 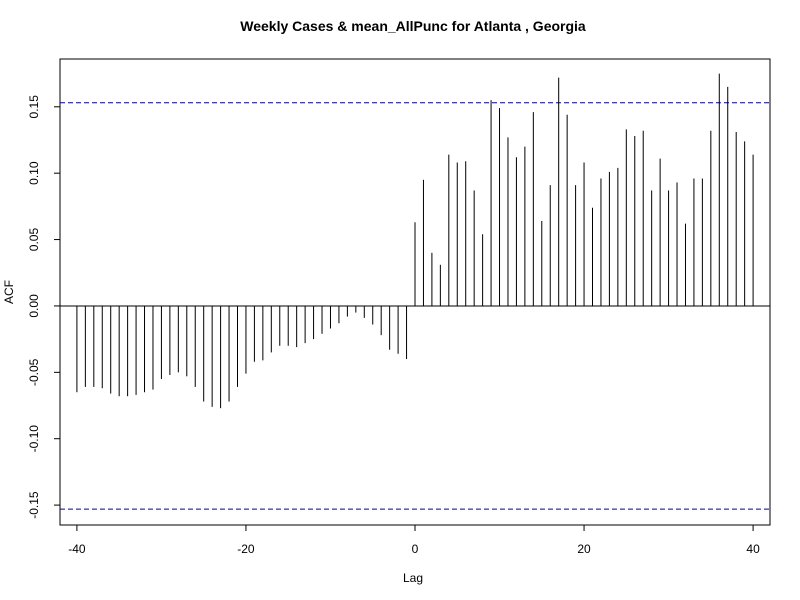 I want to click on y-tick-label: 0.00, so click(x=34, y=306).